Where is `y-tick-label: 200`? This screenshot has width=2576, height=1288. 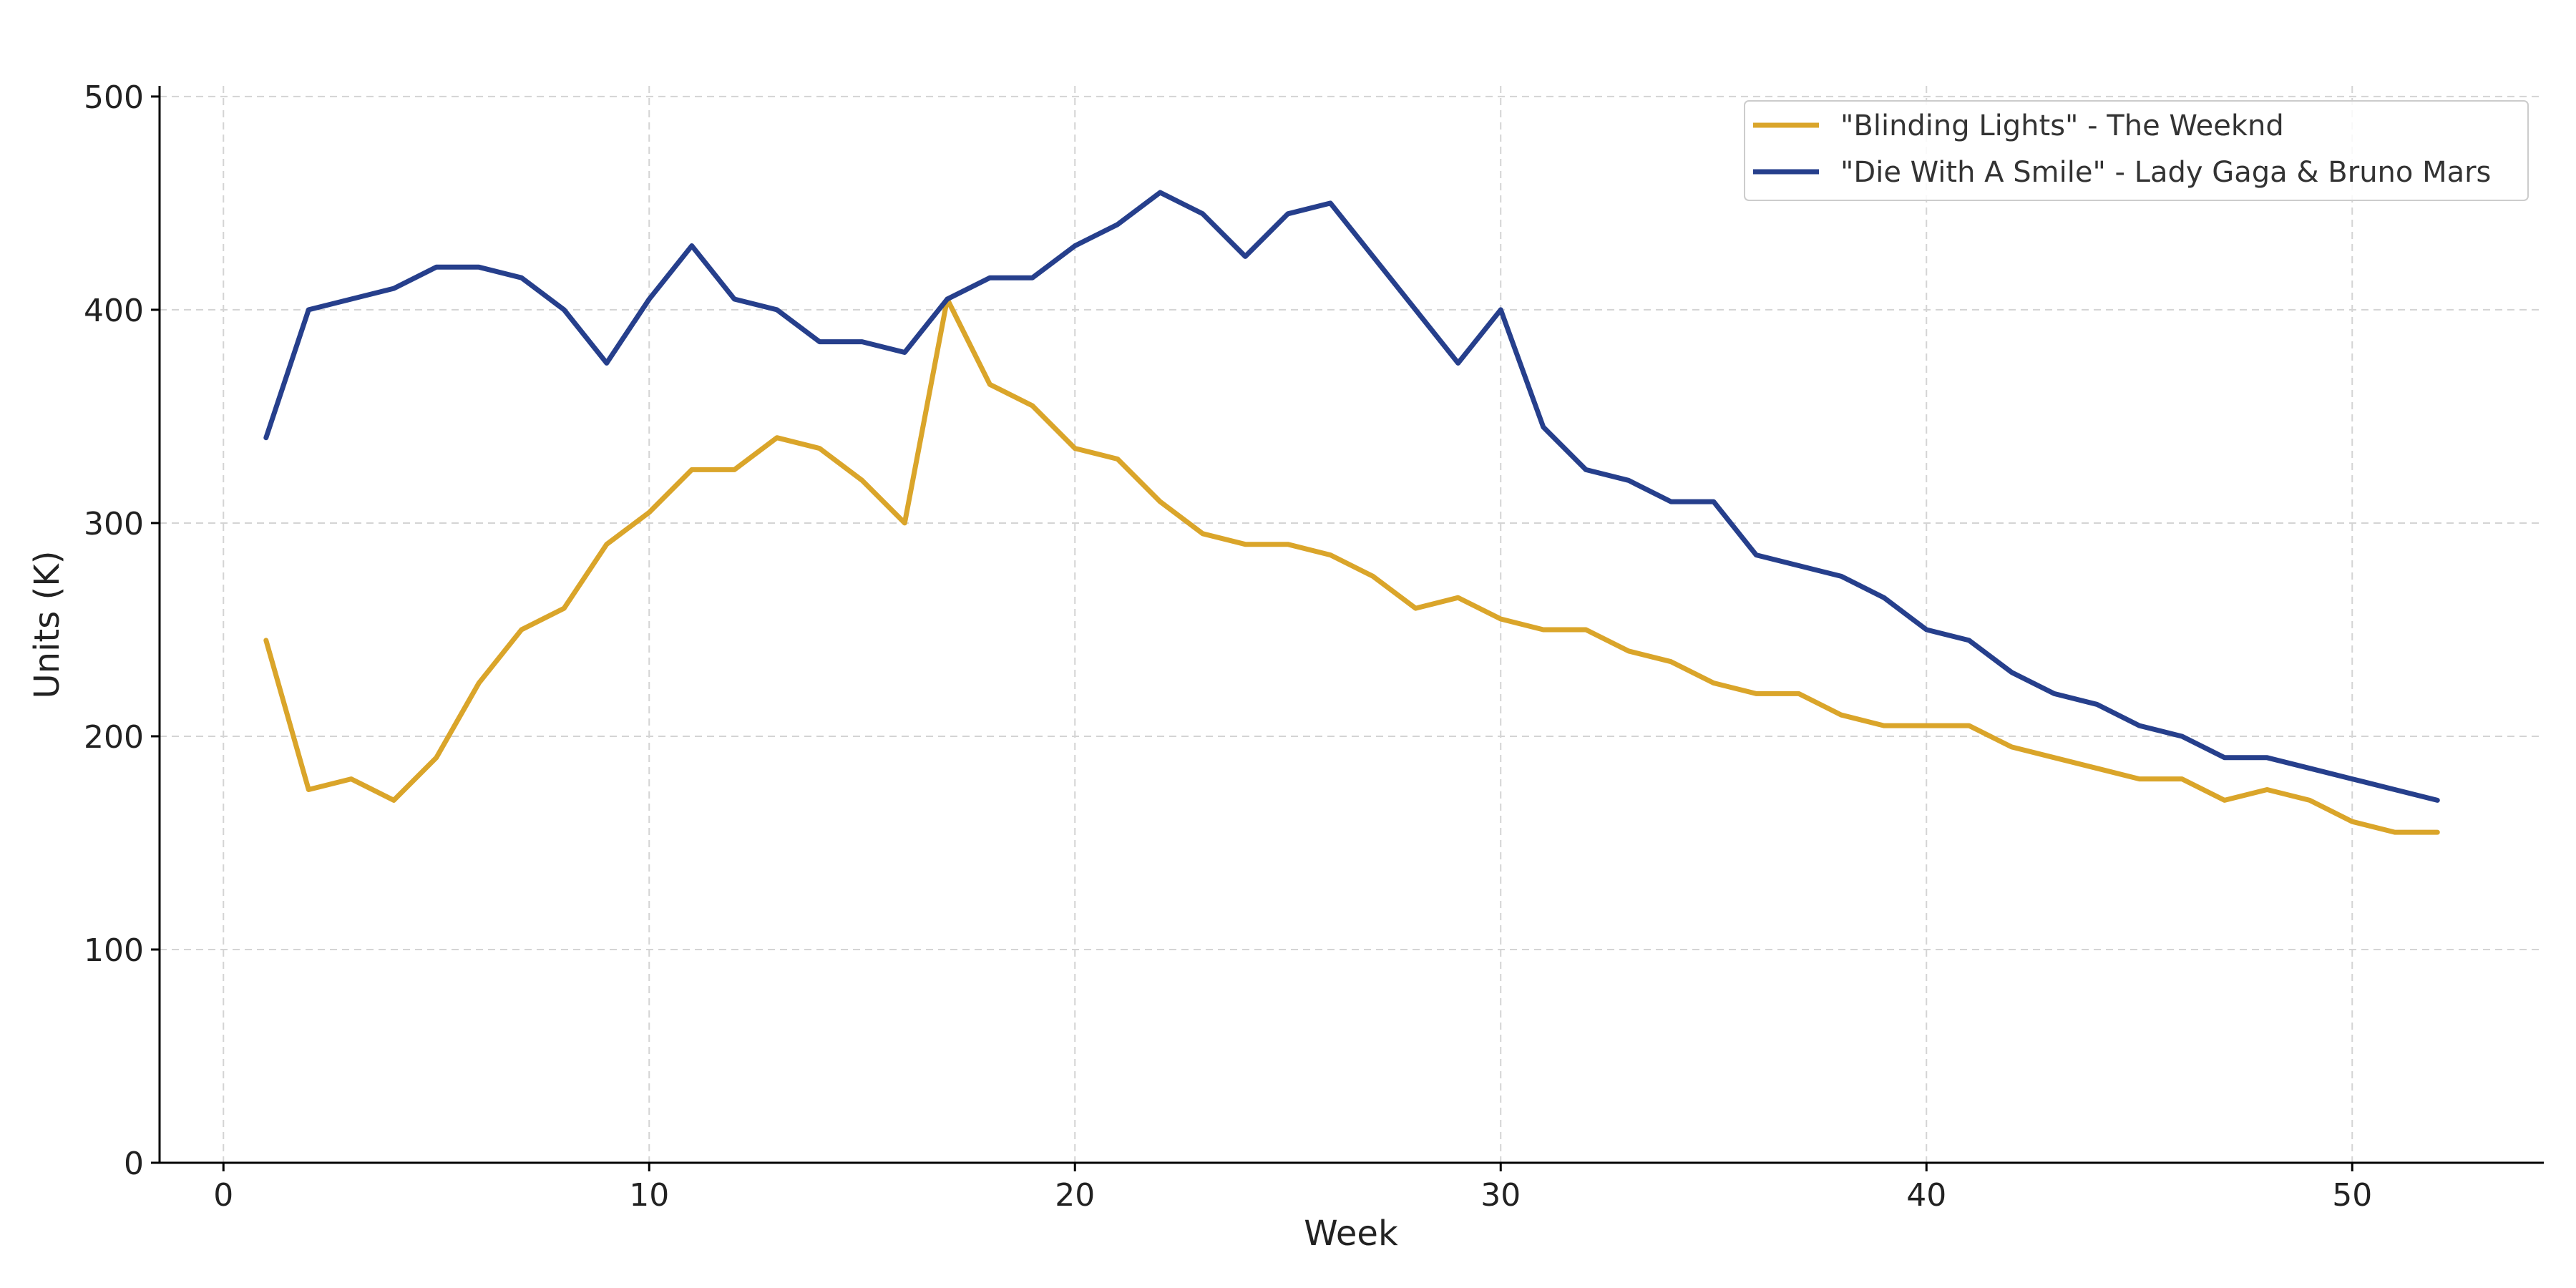
y-tick-label: 200 is located at coordinates (114, 737).